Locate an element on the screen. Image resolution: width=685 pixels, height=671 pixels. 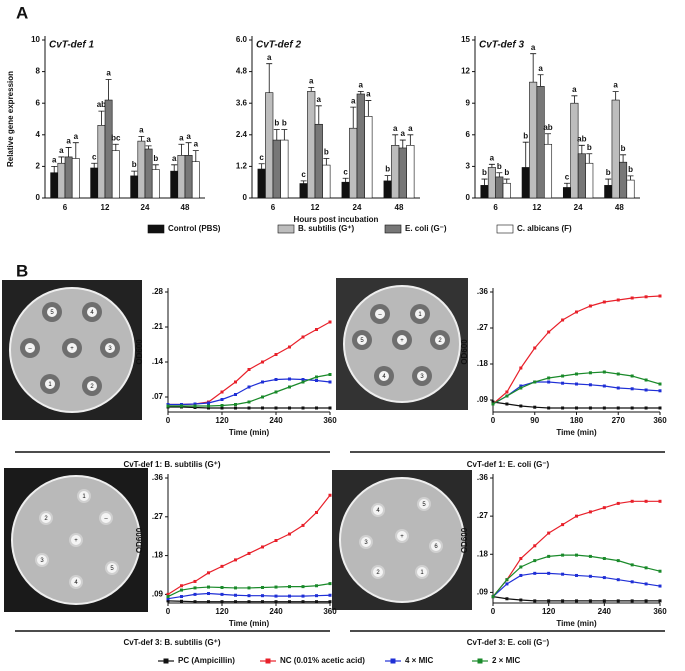
y-tick-label: 4 is located at coordinates (38, 134).